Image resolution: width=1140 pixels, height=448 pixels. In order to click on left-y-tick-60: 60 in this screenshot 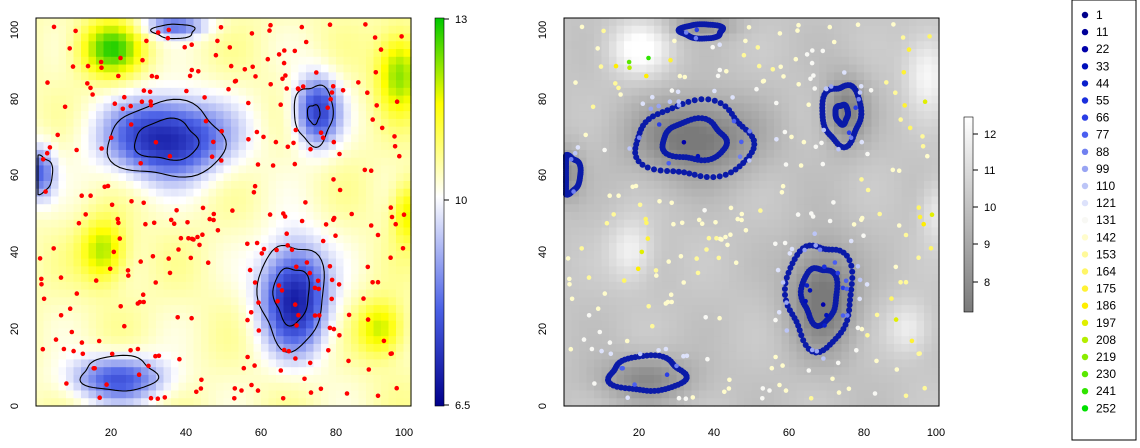, I will do `click(15, 175)`.